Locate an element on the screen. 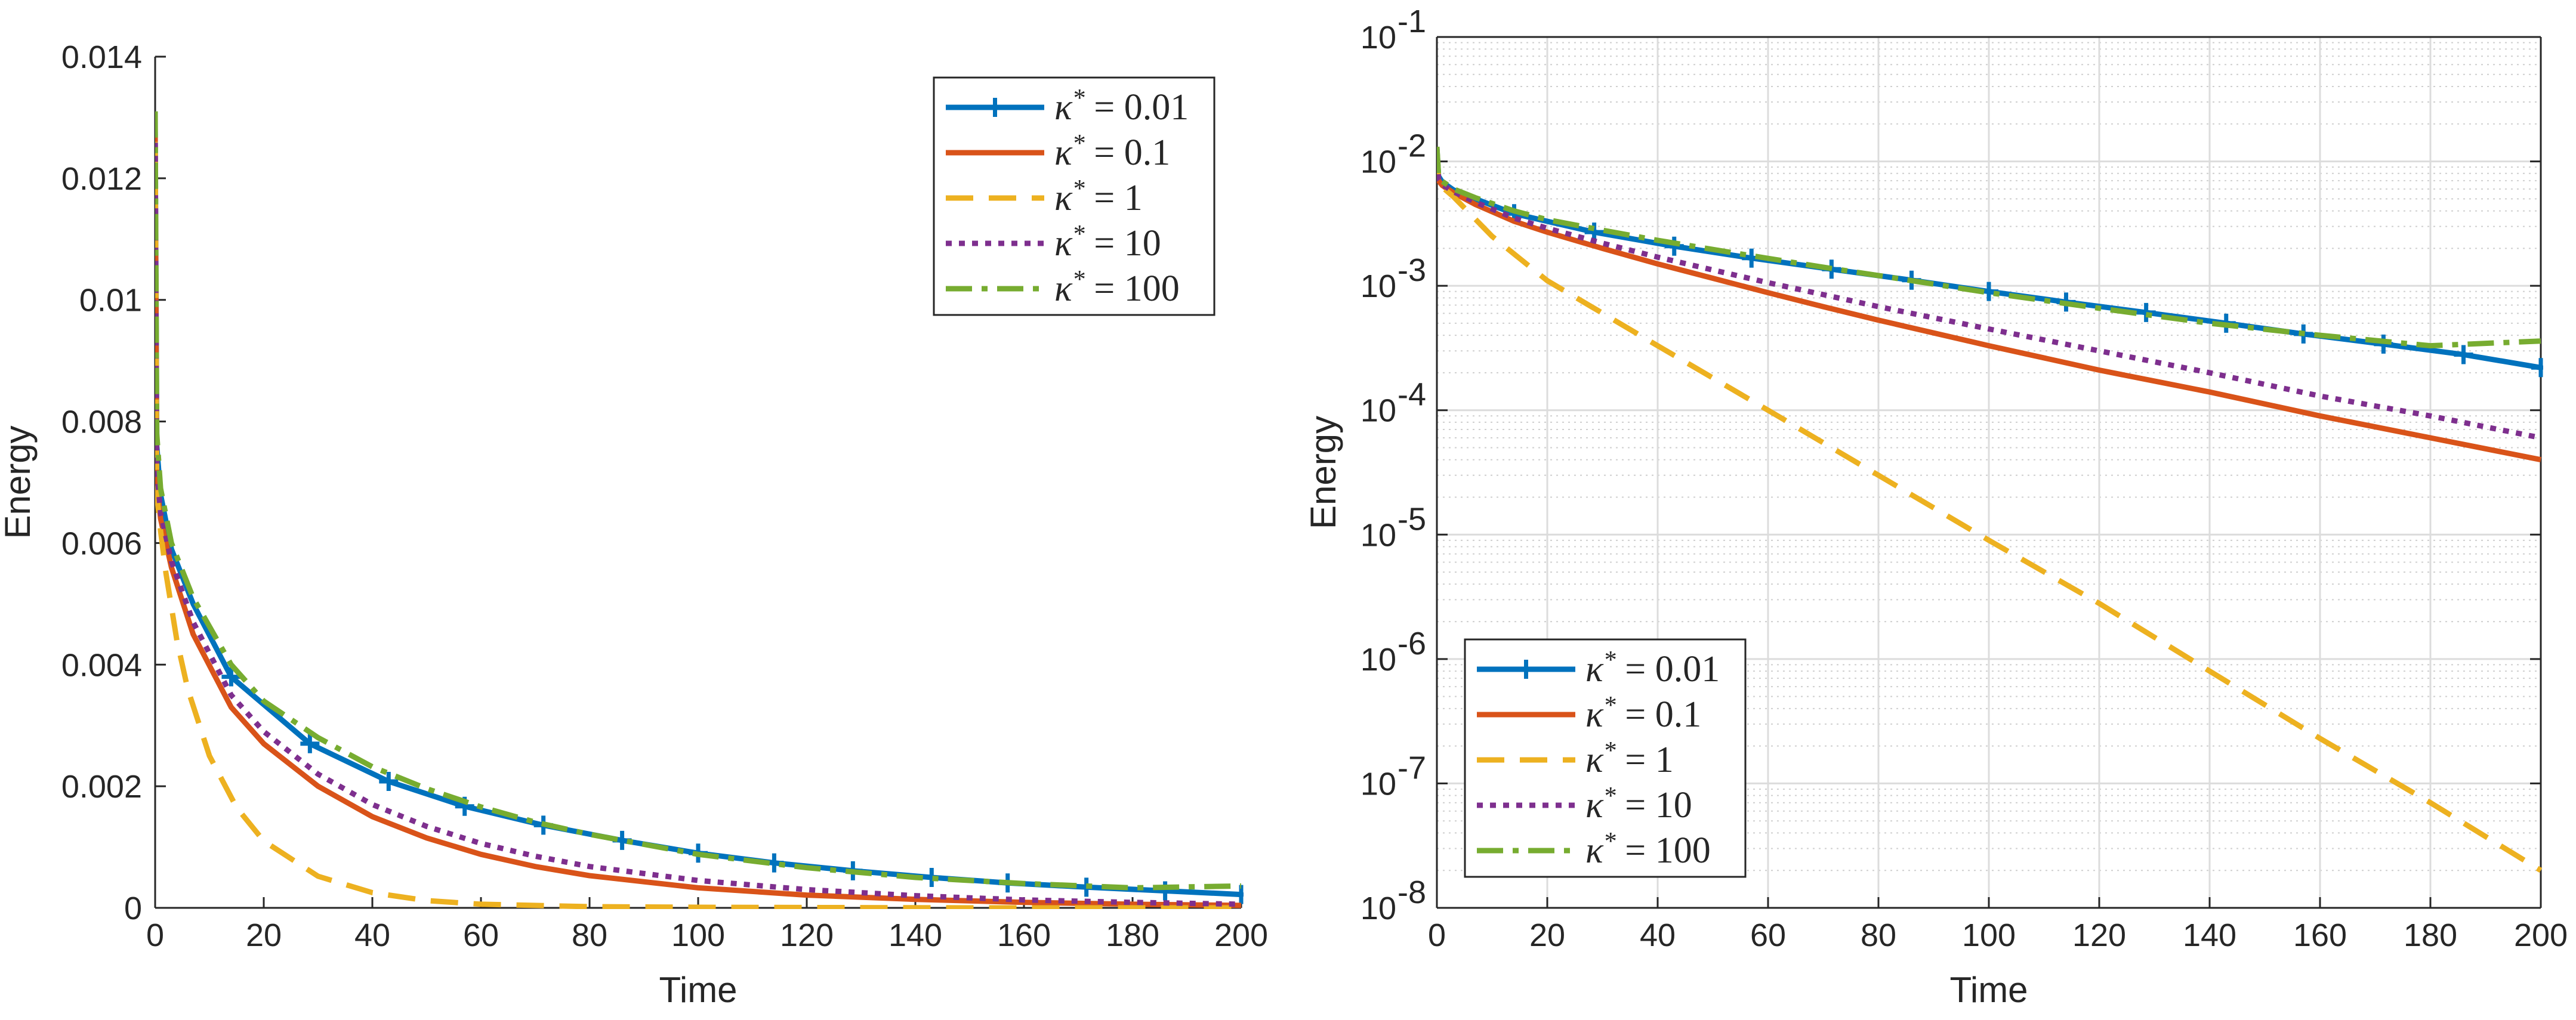 Image resolution: width=2576 pixels, height=1020 pixels. y-tick-exponent: -4 is located at coordinates (1412, 395).